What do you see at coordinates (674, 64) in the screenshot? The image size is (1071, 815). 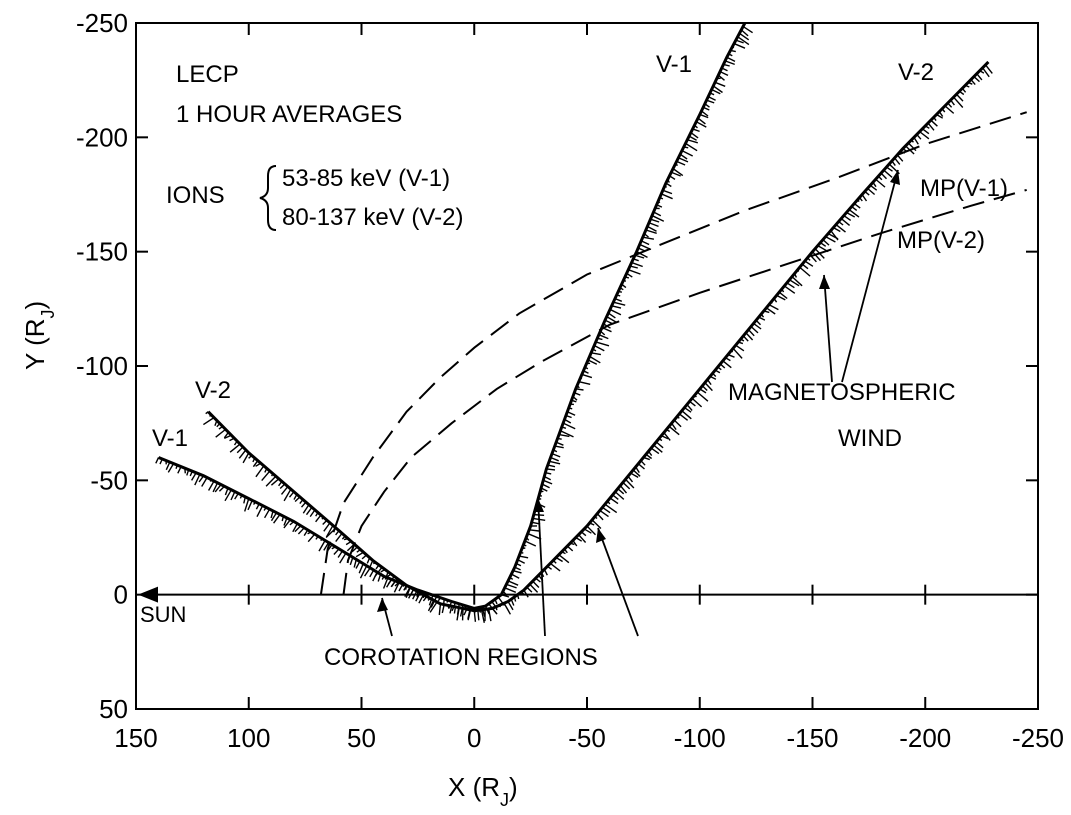 I see `series-label-v1-upper: V-1` at bounding box center [674, 64].